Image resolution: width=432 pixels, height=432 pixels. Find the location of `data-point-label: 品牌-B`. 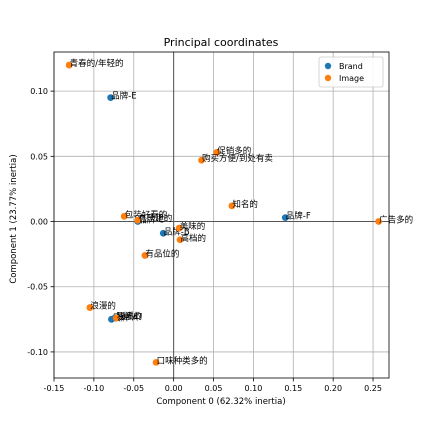

data-point-label: 品牌-B is located at coordinates (177, 231).